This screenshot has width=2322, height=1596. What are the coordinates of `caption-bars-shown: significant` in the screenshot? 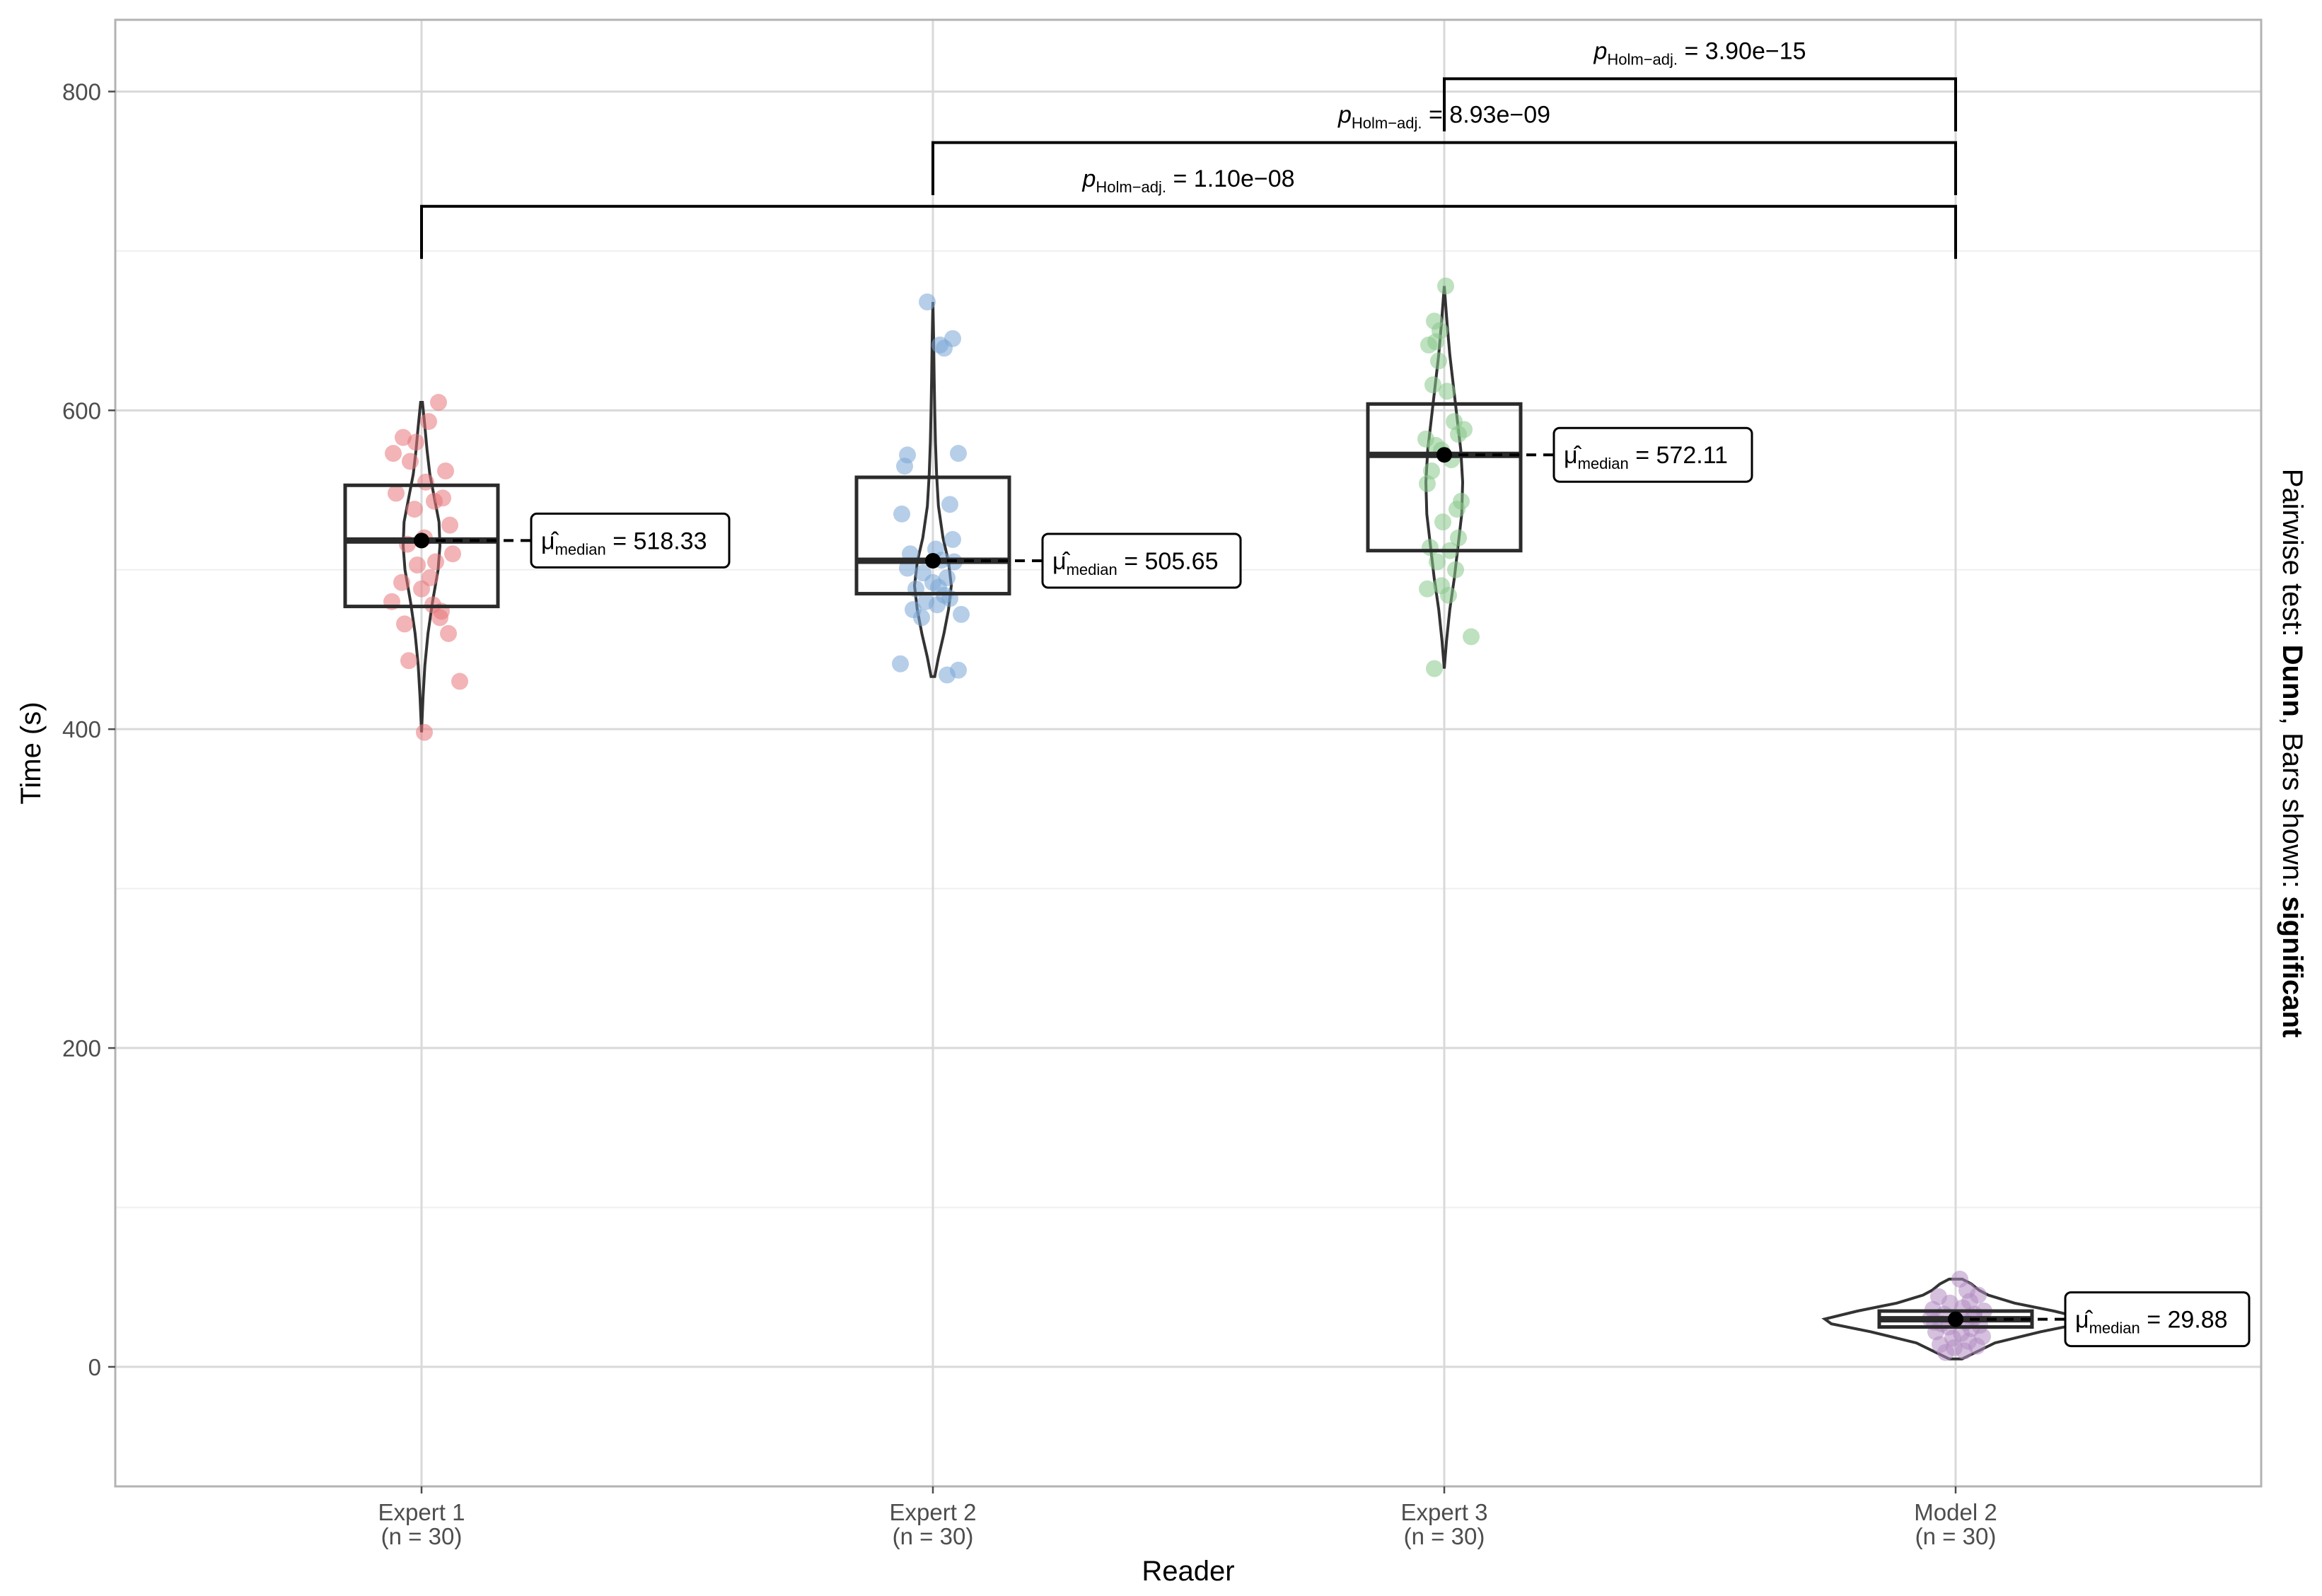 It's located at (2292, 966).